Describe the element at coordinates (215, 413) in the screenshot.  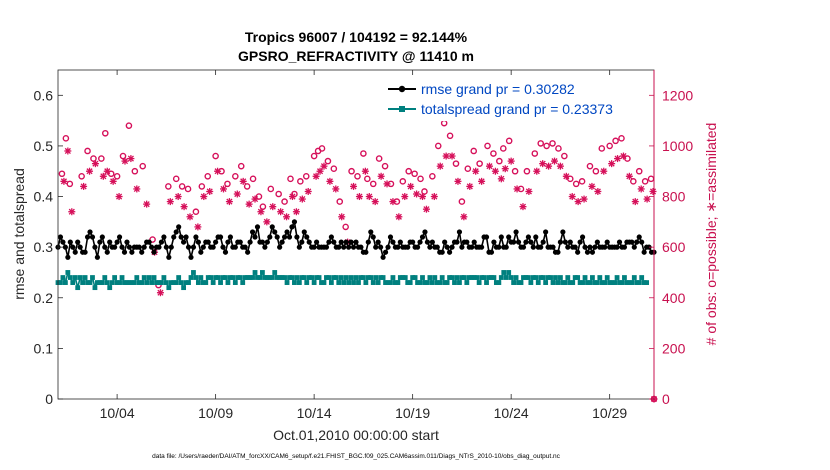
I see `x-tick-label: 10/09` at that location.